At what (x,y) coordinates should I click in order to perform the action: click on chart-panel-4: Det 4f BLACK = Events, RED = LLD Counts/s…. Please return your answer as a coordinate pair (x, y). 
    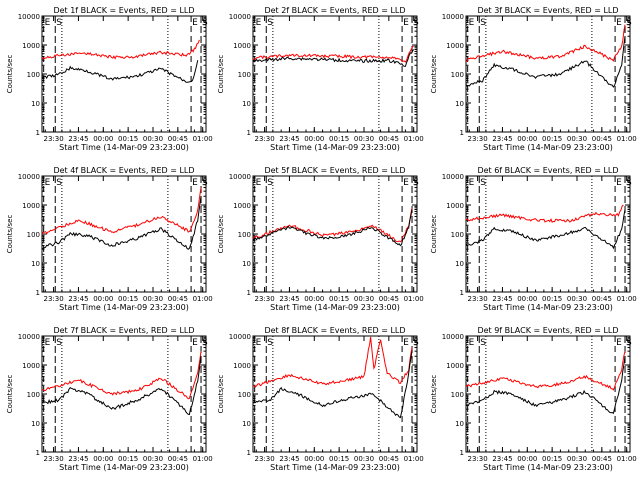
    Looking at the image, I should click on (109, 239).